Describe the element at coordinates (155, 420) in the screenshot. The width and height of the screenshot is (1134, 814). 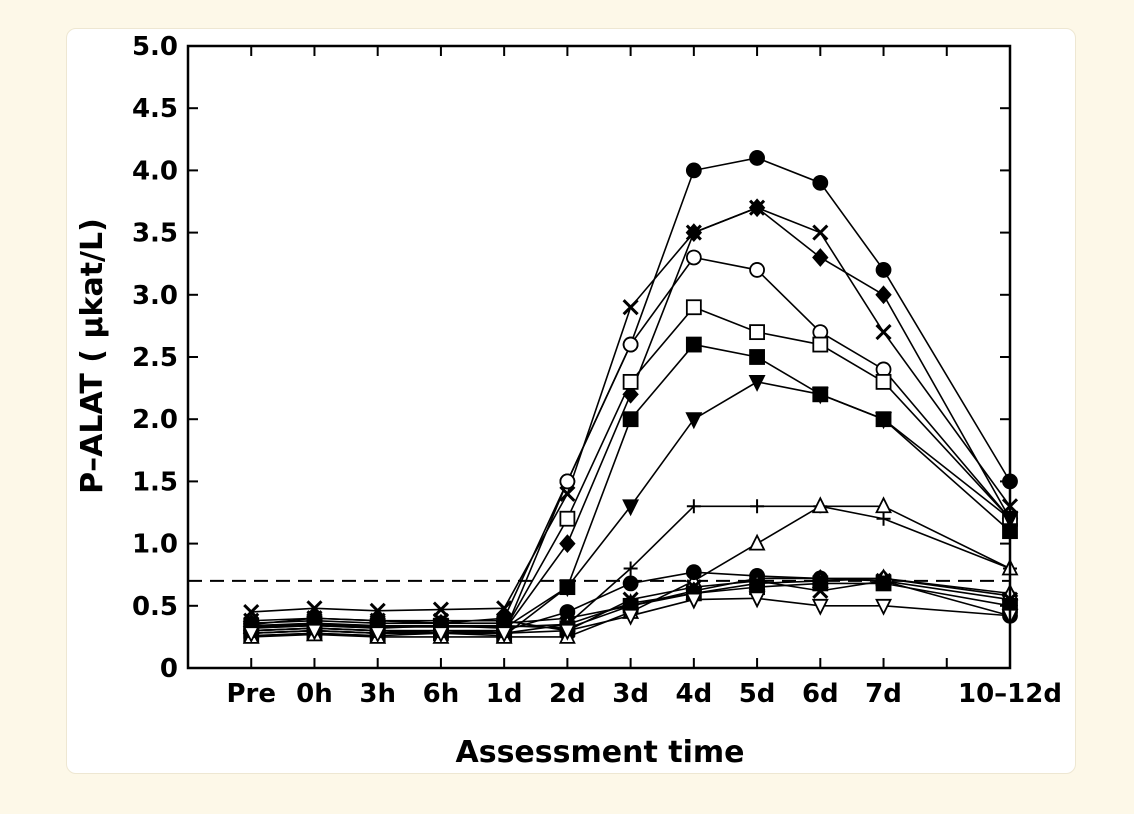
I see `y-tick-label: 2.0` at that location.